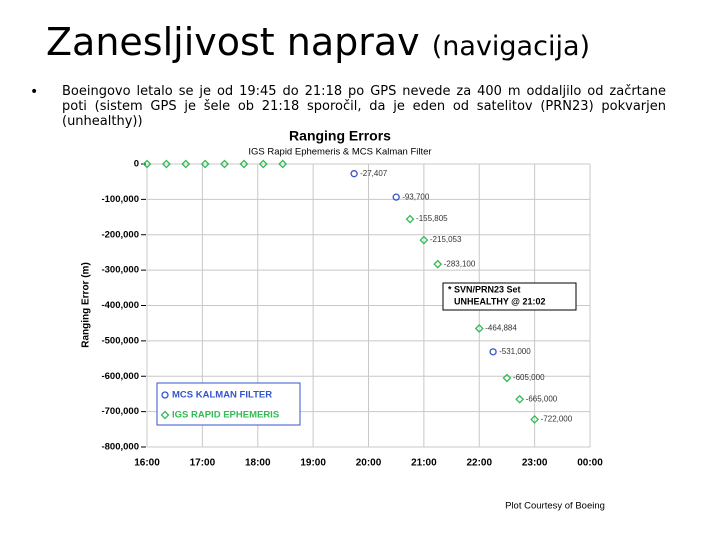 The image size is (720, 540). What do you see at coordinates (460, 263) in the screenshot?
I see `data-label: -283,100` at bounding box center [460, 263].